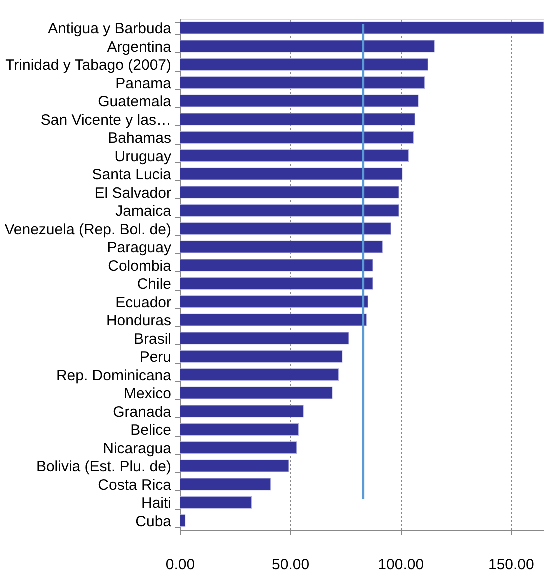 The image size is (544, 582). What do you see at coordinates (139, 47) in the screenshot?
I see `y-tick-label: Argentina` at bounding box center [139, 47].